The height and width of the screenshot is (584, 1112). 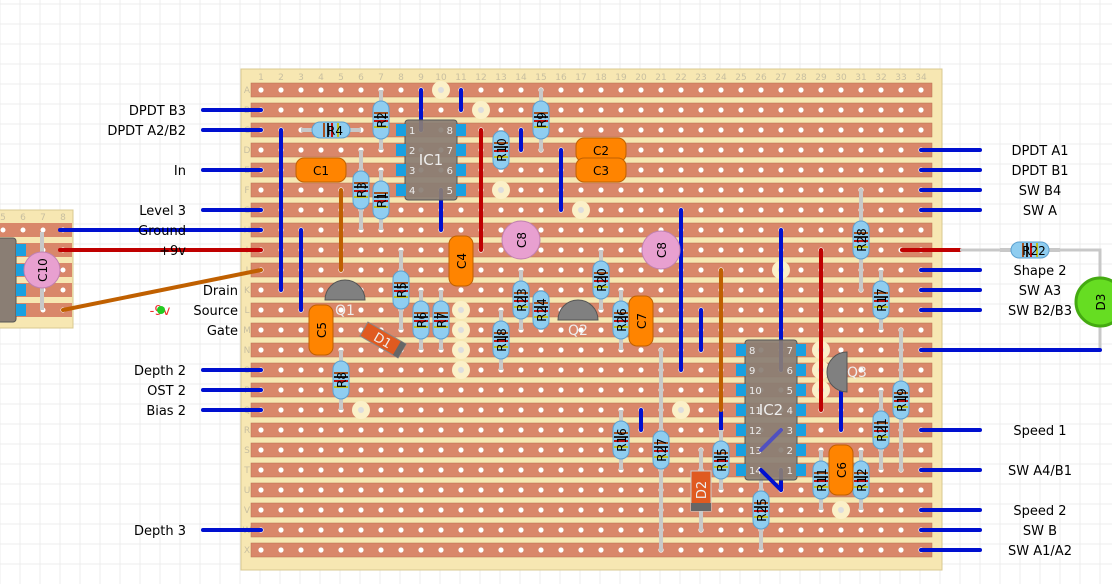 I want to click on resistor-label: R1, so click(x=382, y=200).